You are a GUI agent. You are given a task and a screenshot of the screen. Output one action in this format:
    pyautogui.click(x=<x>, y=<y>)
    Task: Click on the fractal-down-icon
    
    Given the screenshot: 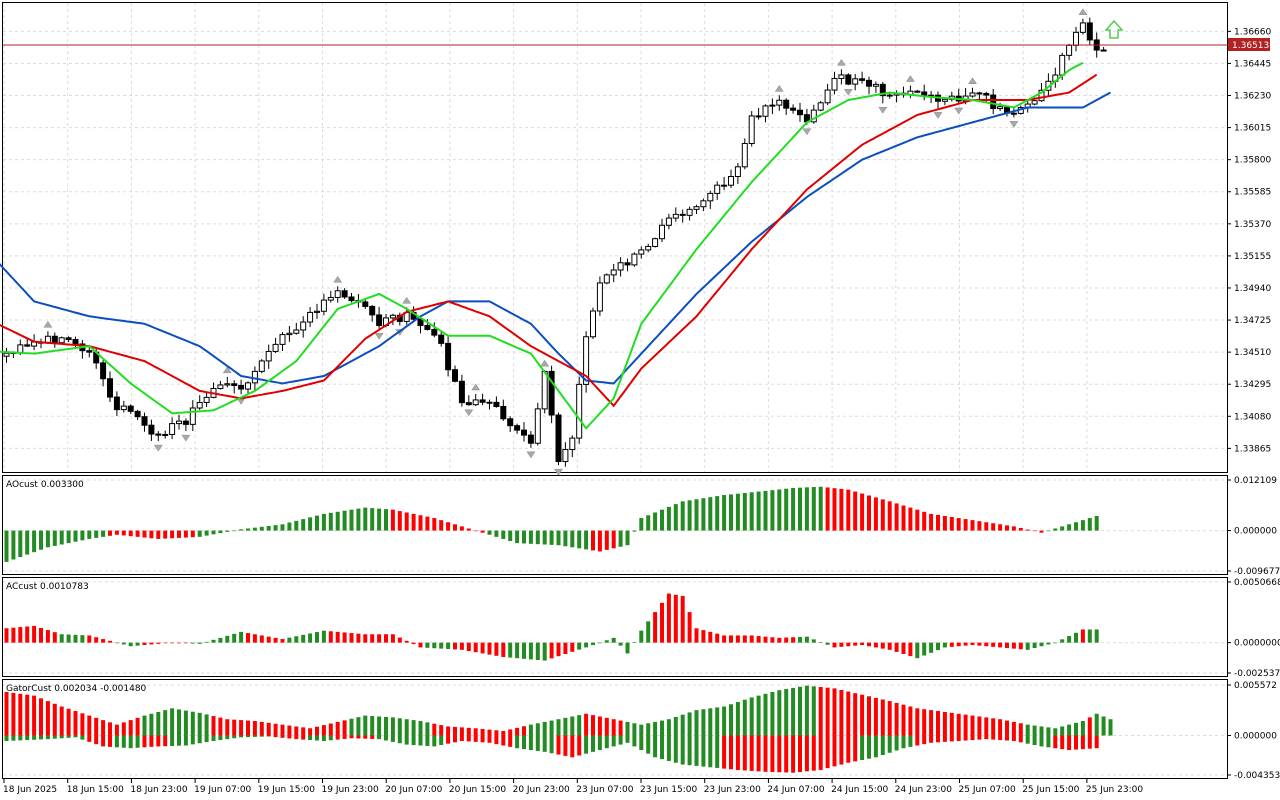 What is the action you would take?
    pyautogui.click(x=558, y=472)
    